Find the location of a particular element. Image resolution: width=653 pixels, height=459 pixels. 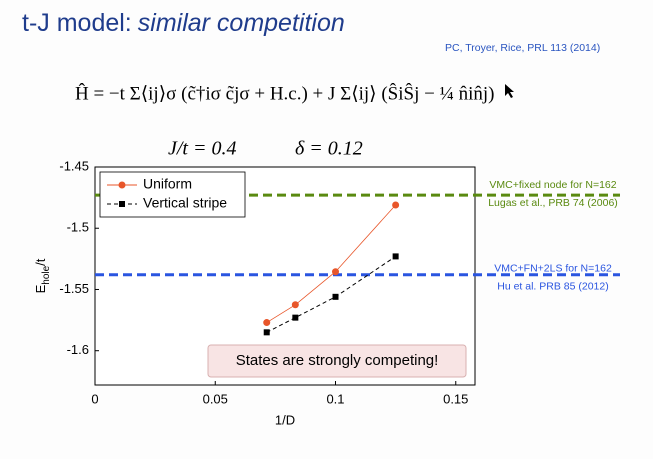

param: J/t = 0.4 is located at coordinates (202, 149).